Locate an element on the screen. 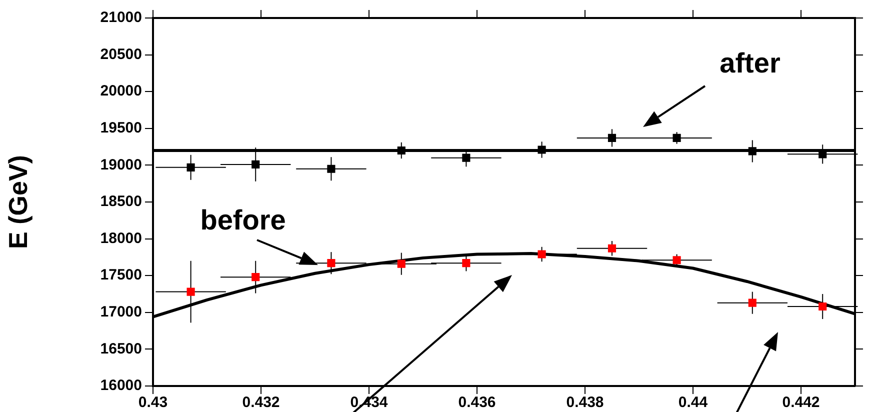 The height and width of the screenshot is (412, 873). y-tick-label: 19000 is located at coordinates (121, 165).